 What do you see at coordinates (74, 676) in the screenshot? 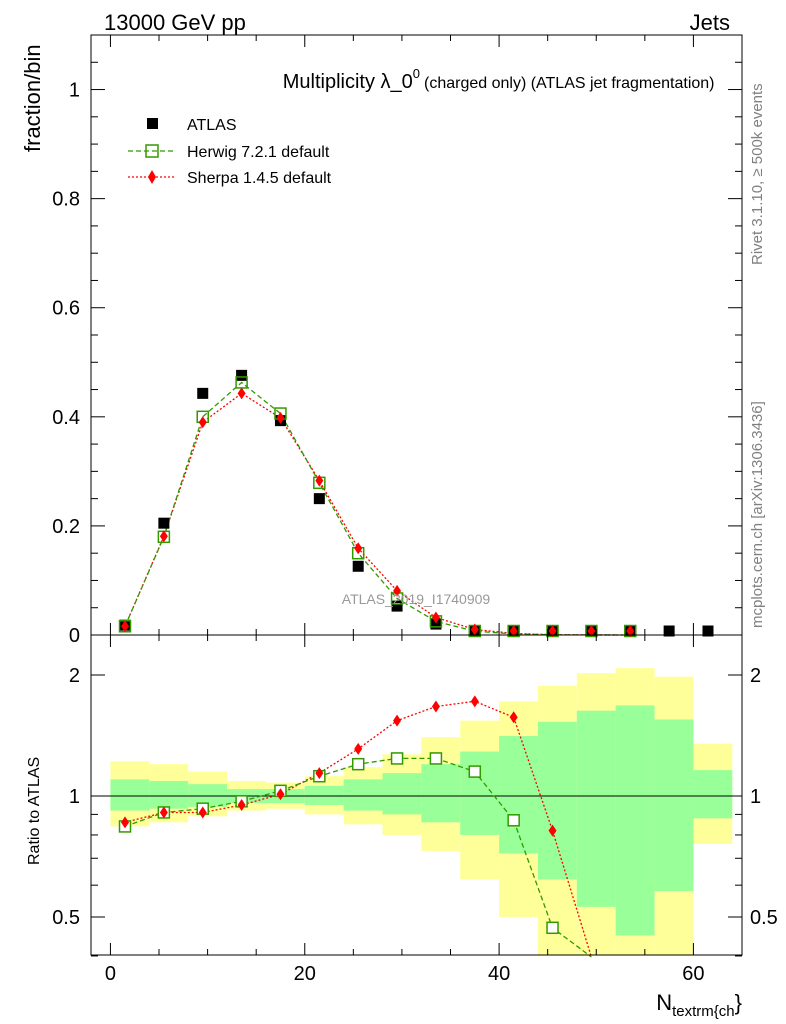
I see `ratio-tick-label-left: 2` at bounding box center [74, 676].